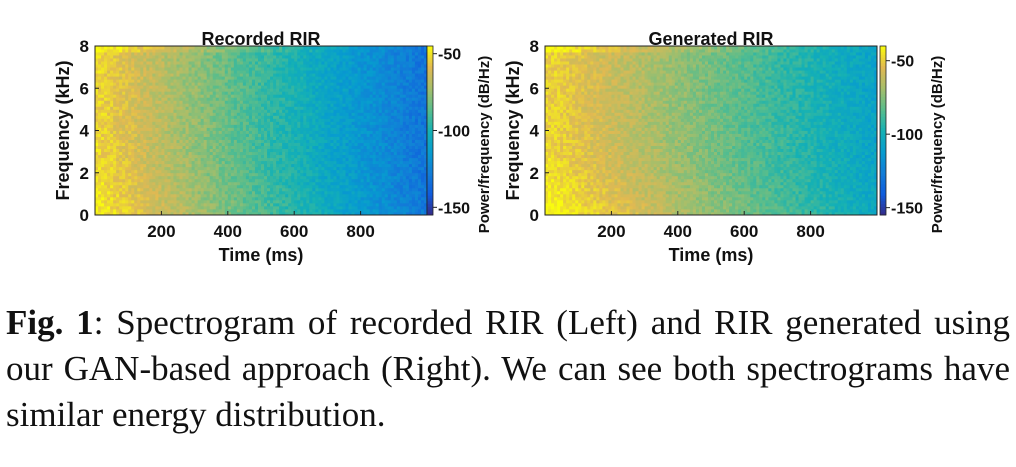 The height and width of the screenshot is (467, 1016). What do you see at coordinates (937, 145) in the screenshot?
I see `colorbar-label: Power/frequency (dB/Hz)` at bounding box center [937, 145].